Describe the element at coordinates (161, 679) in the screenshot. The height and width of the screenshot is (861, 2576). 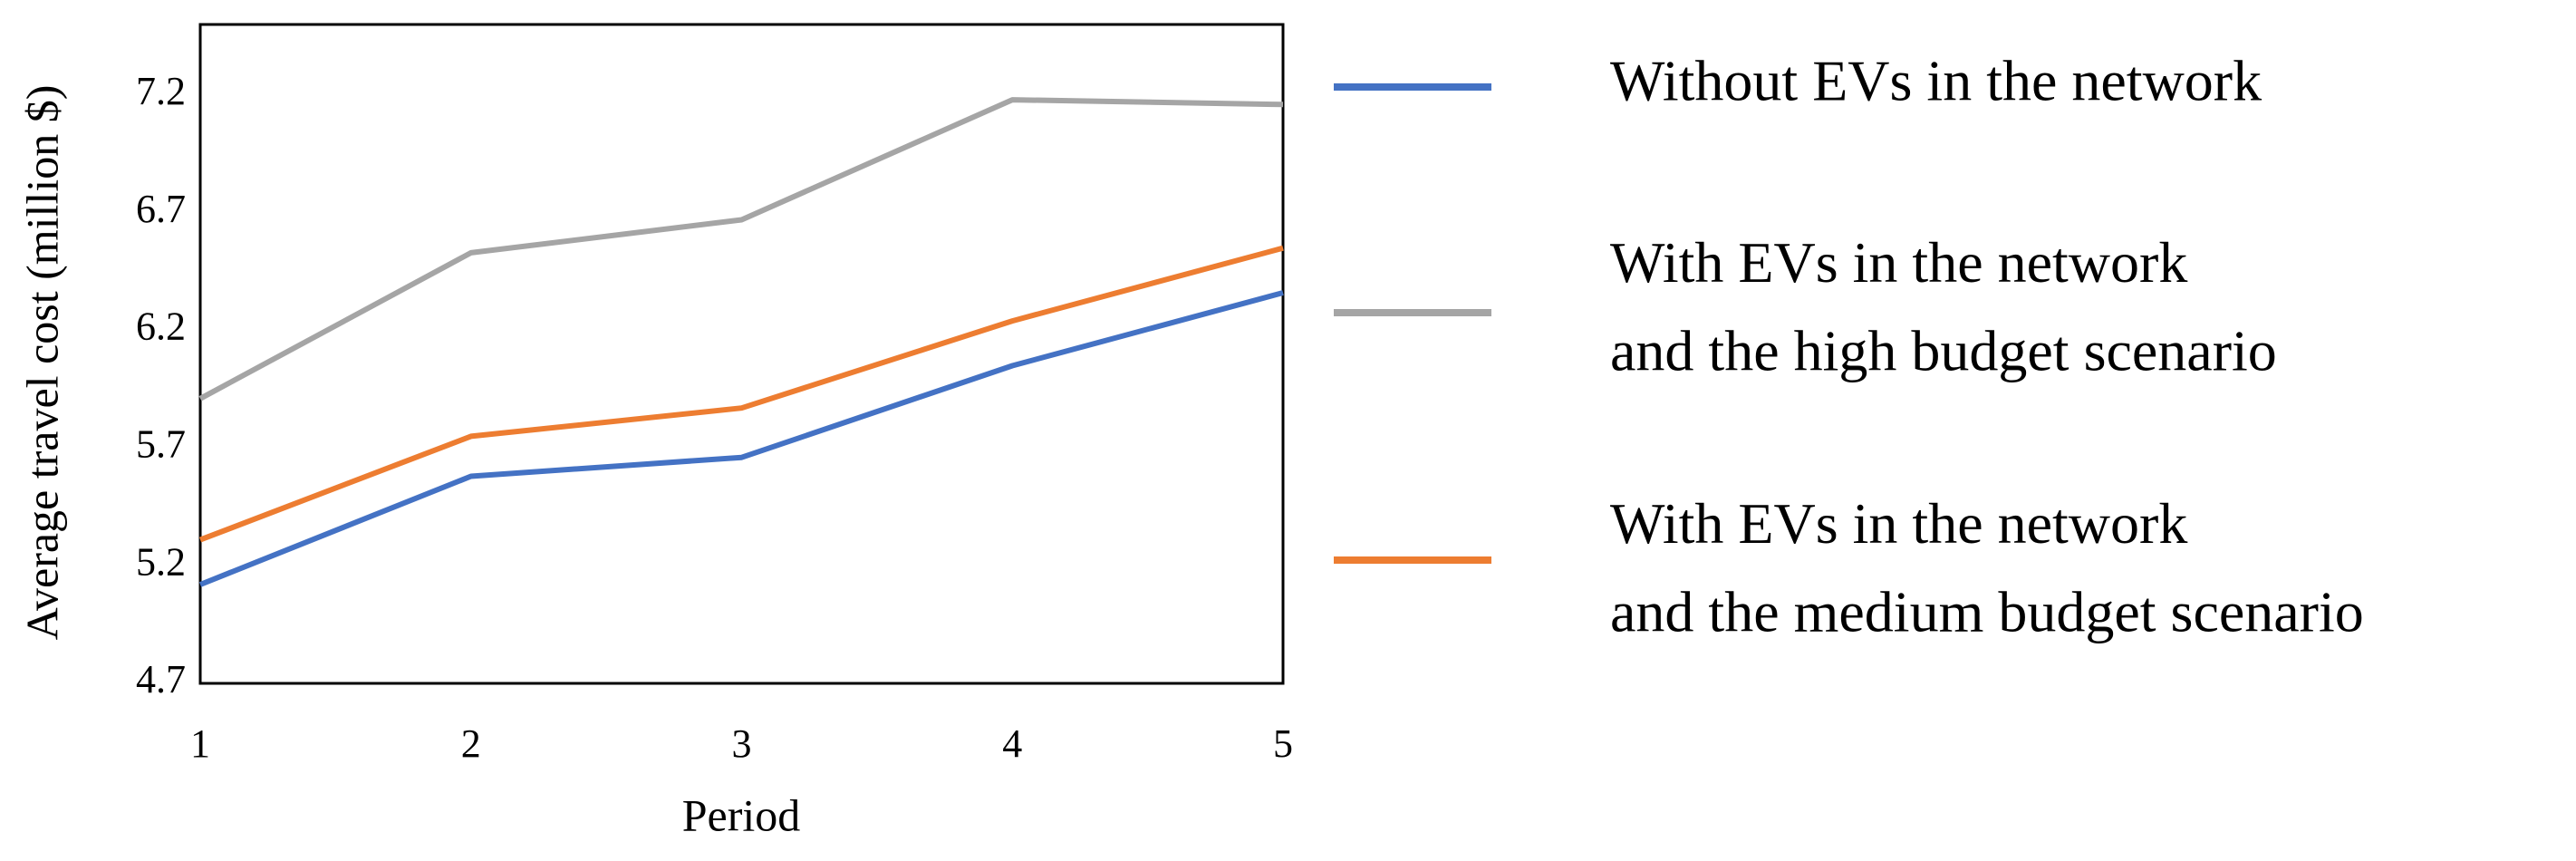
I see `y-tick-label: 4.7` at that location.